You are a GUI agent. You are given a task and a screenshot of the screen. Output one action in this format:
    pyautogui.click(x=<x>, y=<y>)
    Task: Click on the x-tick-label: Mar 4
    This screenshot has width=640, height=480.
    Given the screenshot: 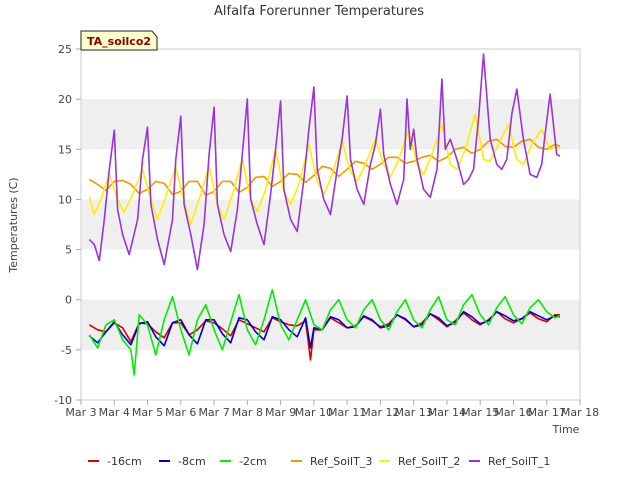 What is the action you would take?
    pyautogui.click(x=114, y=412)
    